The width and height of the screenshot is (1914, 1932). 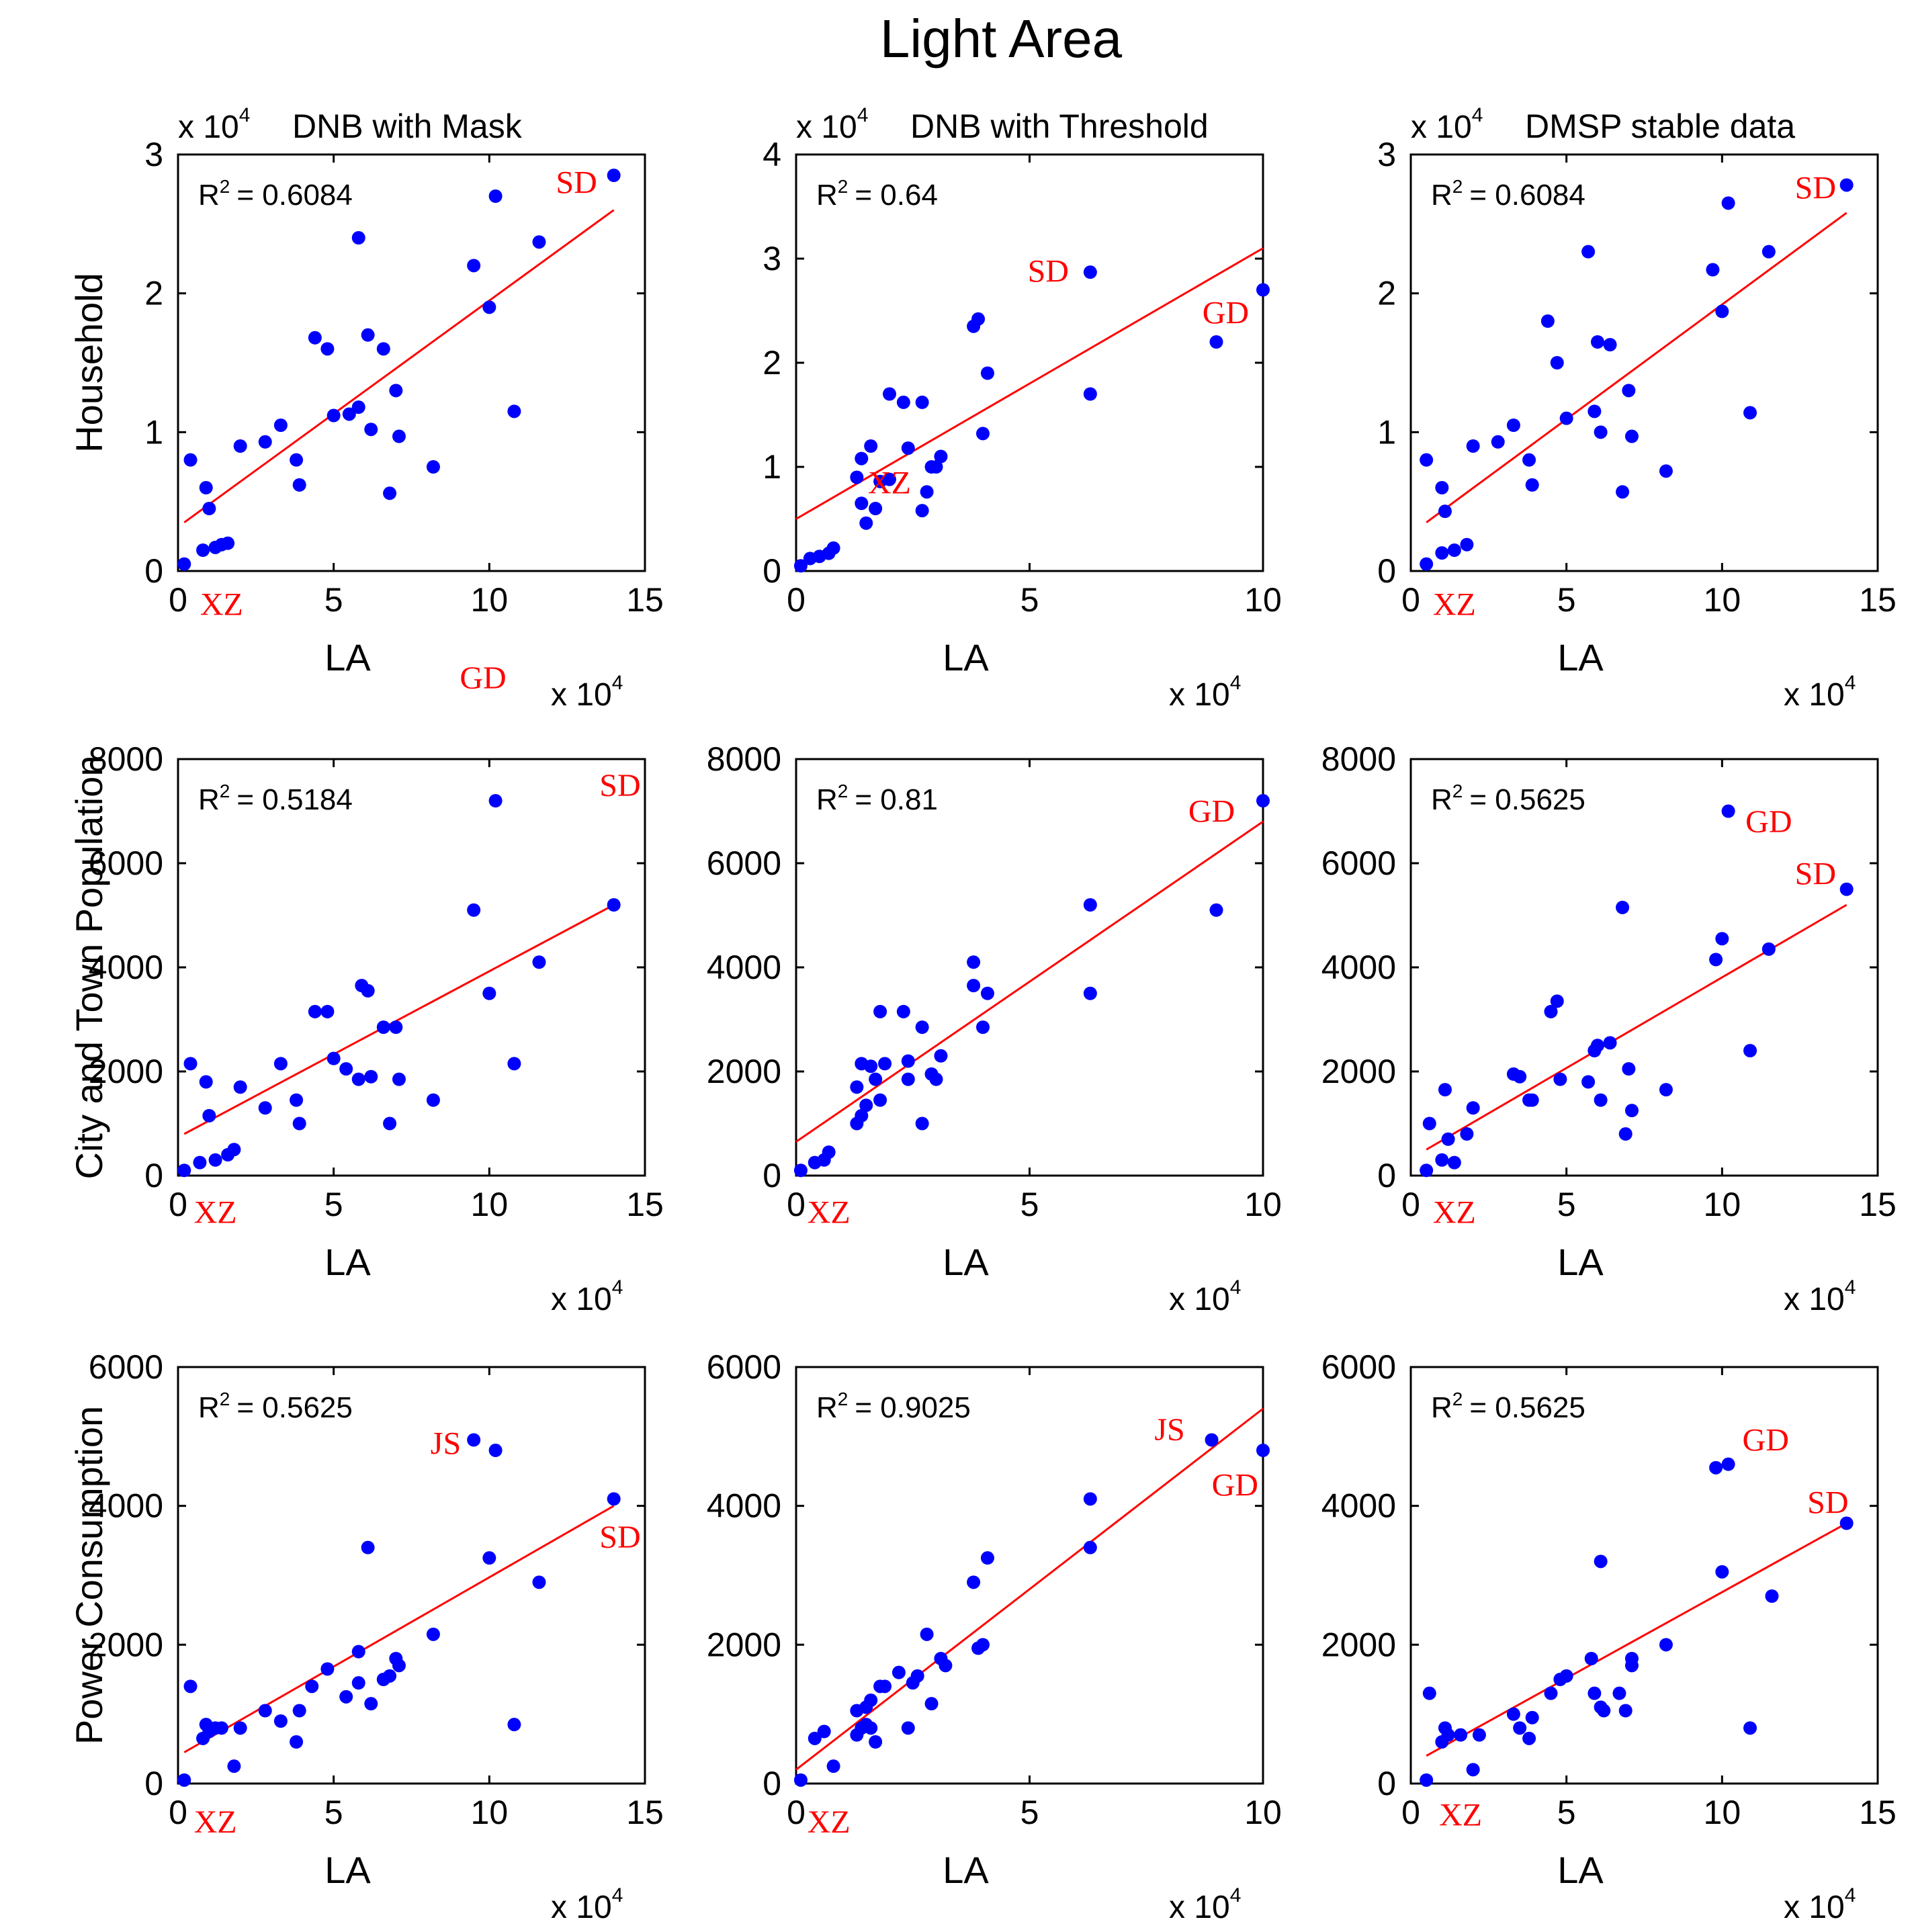 What do you see at coordinates (744, 1644) in the screenshot?
I see `y-tick-label: 2000` at bounding box center [744, 1644].